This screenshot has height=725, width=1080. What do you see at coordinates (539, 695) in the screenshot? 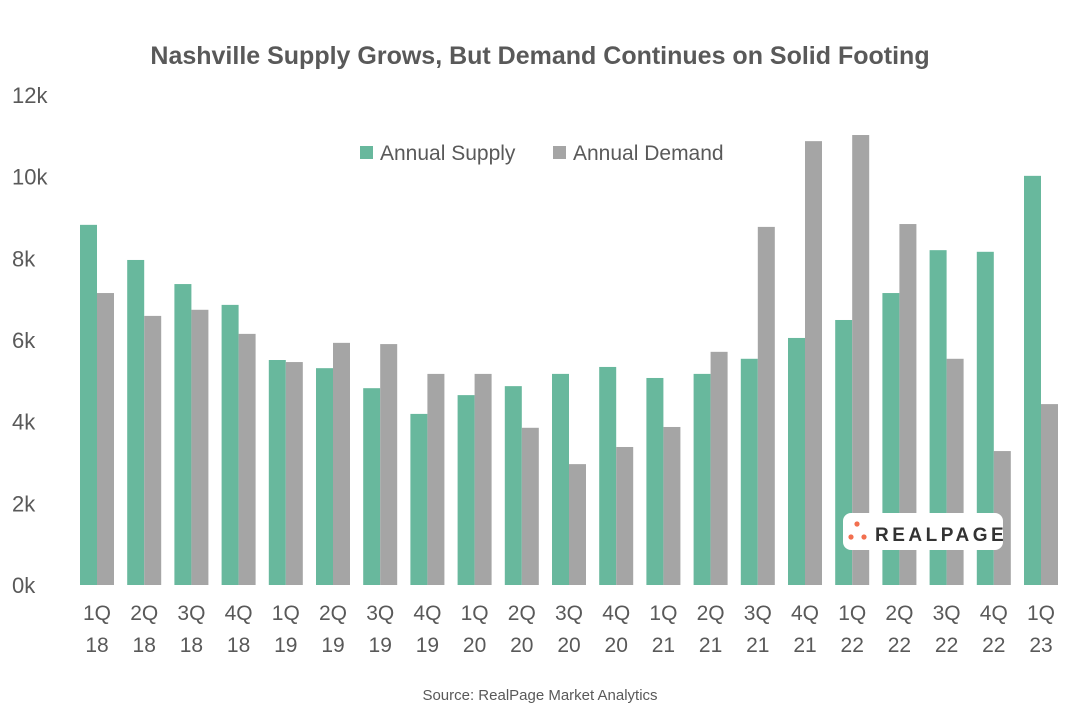
I see `source-note: Source: RealPage Market Analytics` at bounding box center [539, 695].